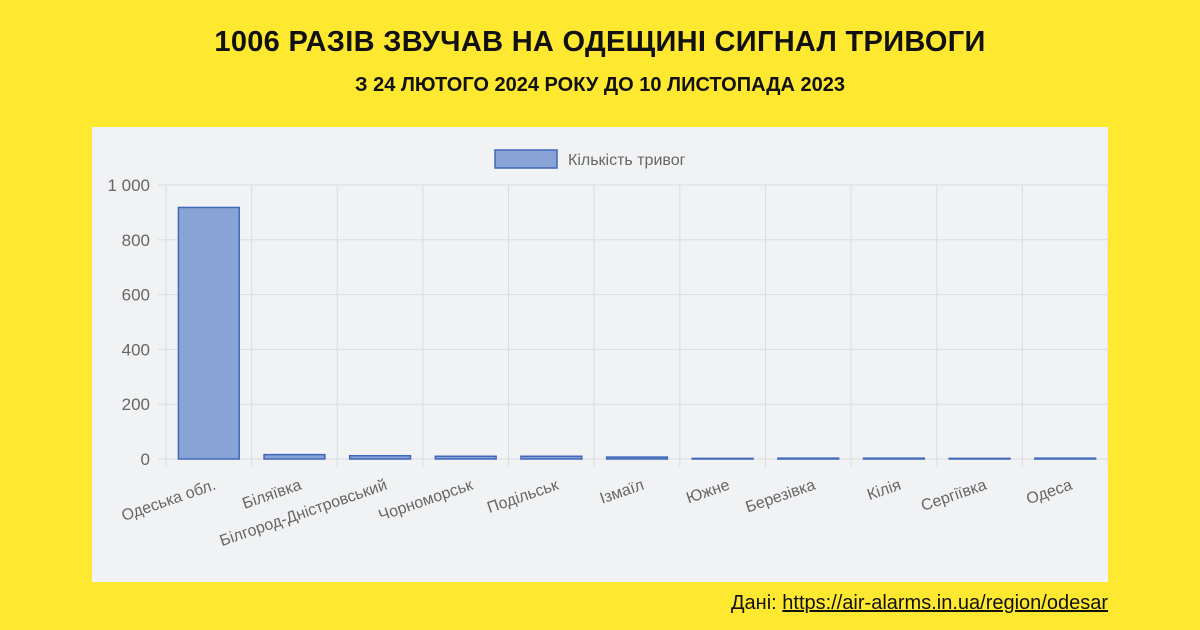 The width and height of the screenshot is (1200, 630). What do you see at coordinates (426, 500) in the screenshot?
I see `x-tick-label: Чорноморськ` at bounding box center [426, 500].